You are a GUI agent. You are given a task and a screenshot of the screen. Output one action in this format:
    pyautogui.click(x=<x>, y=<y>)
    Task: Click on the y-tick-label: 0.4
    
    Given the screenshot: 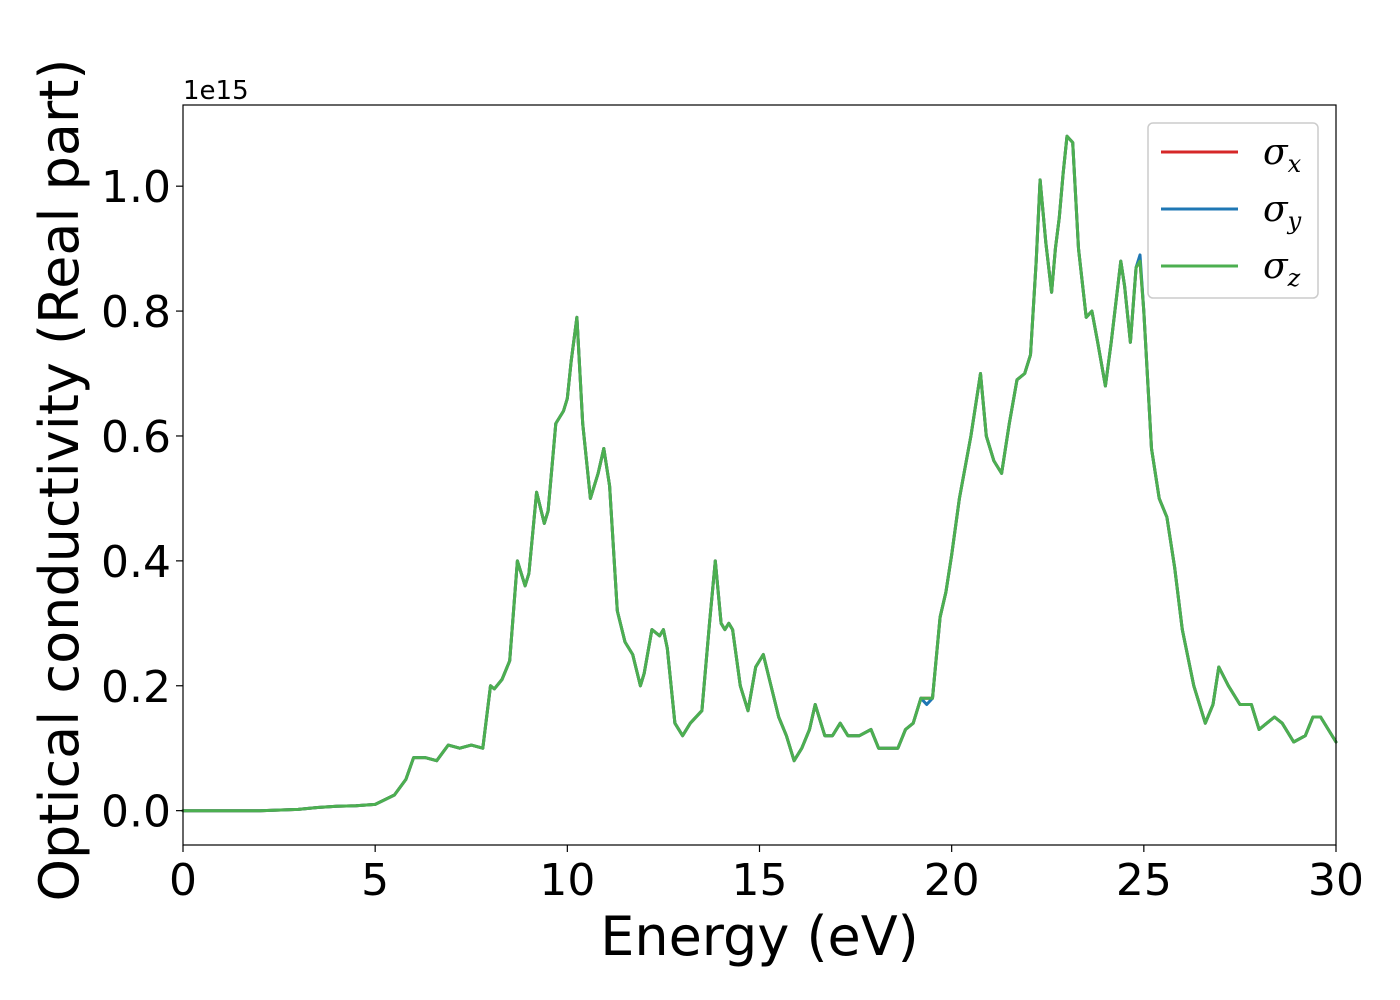 What is the action you would take?
    pyautogui.click(x=136, y=562)
    